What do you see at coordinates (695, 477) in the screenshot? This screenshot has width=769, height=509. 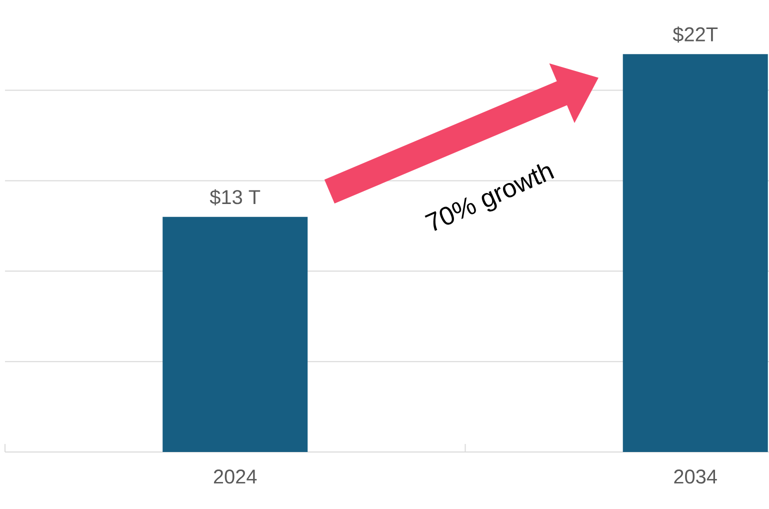 I see `x-tick-label: 2034` at bounding box center [695, 477].